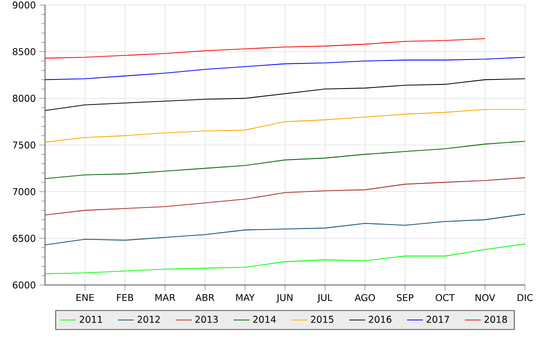  Describe the element at coordinates (525, 298) in the screenshot. I see `x-tick-label: DIC` at that location.